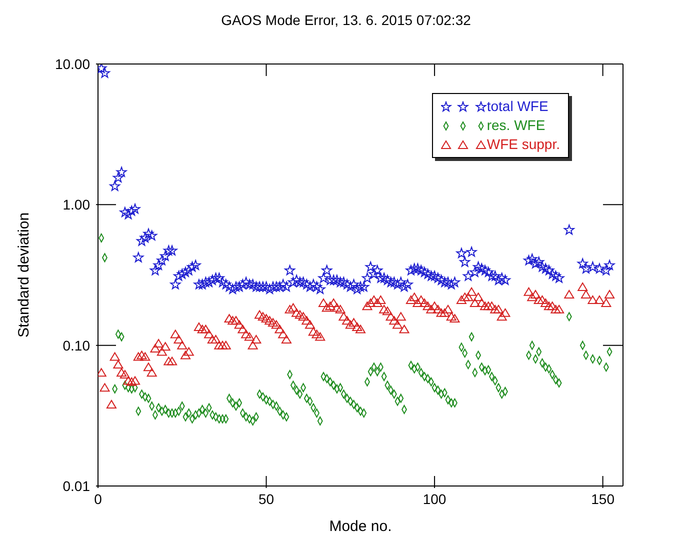 This screenshot has width=692, height=548. What do you see at coordinates (76, 204) in the screenshot?
I see `y-tick-label: 1.00` at bounding box center [76, 204].